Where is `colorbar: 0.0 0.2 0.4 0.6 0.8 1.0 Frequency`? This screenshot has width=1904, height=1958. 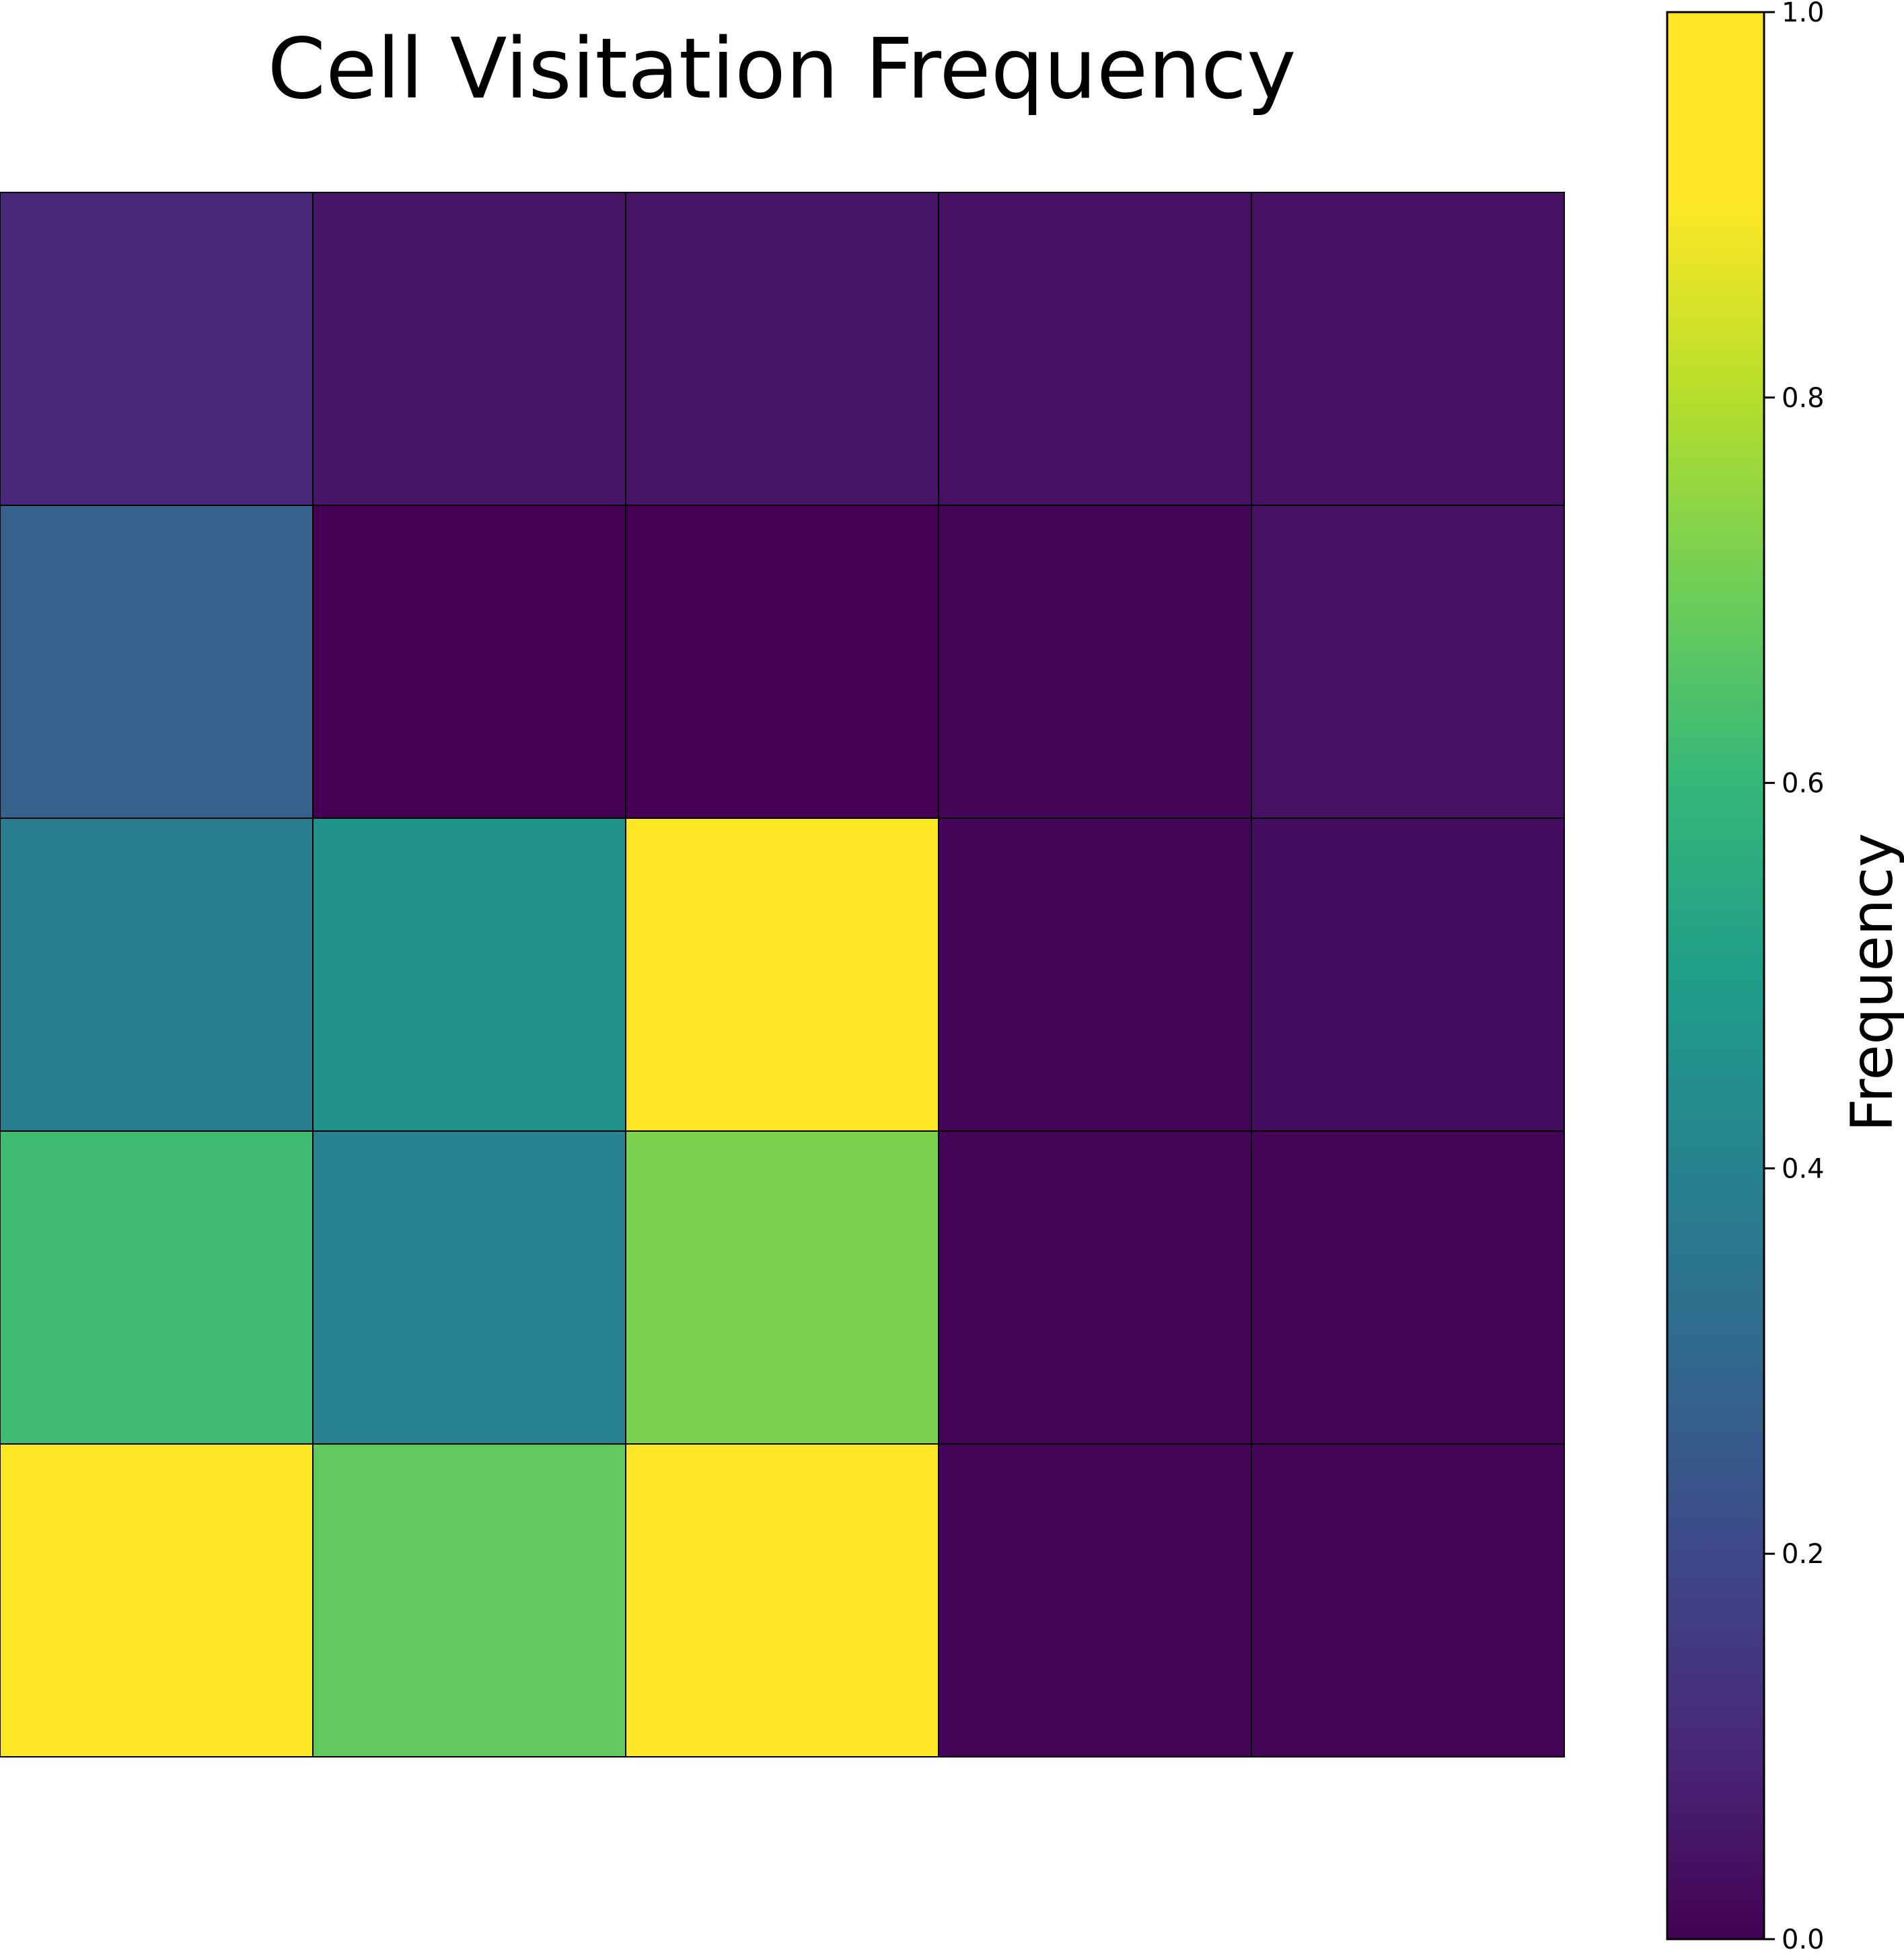 colorbar: 0.0 0.2 0.4 0.6 0.8 1.0 Frequency is located at coordinates (1785, 978).